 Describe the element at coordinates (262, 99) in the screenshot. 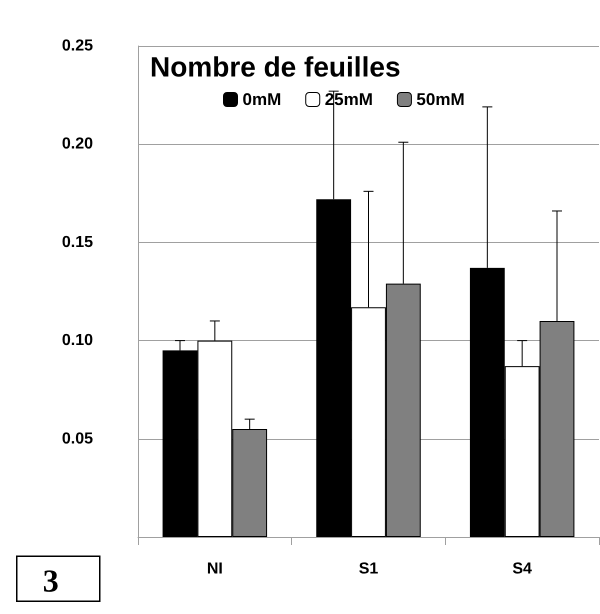

I see `legend-label: 0mM` at that location.